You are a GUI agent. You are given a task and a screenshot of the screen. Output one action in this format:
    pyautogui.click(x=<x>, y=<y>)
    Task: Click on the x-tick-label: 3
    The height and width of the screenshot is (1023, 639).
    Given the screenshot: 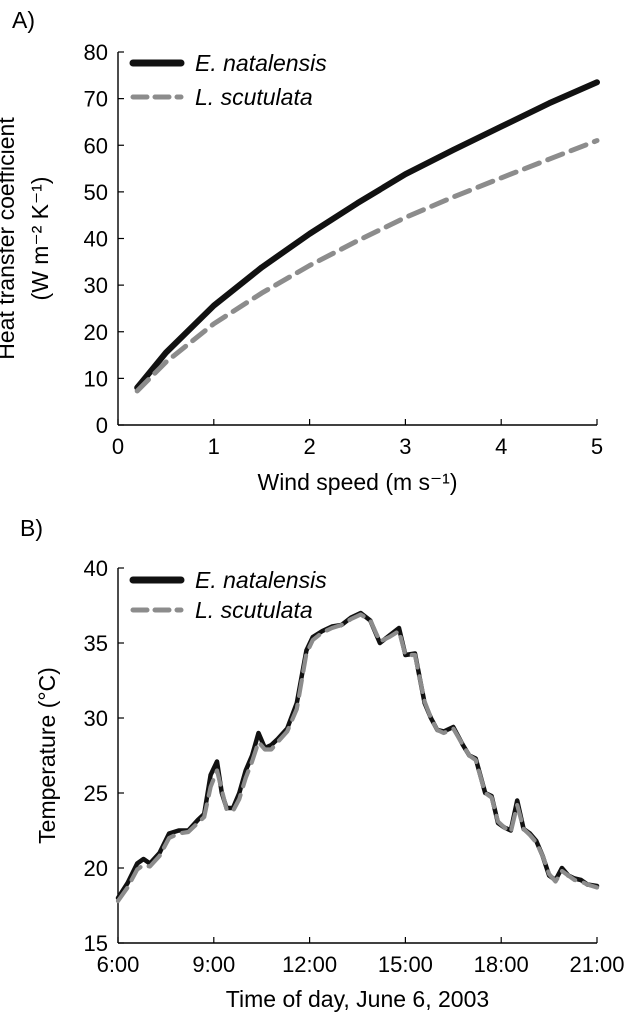 What is the action you would take?
    pyautogui.click(x=405, y=446)
    